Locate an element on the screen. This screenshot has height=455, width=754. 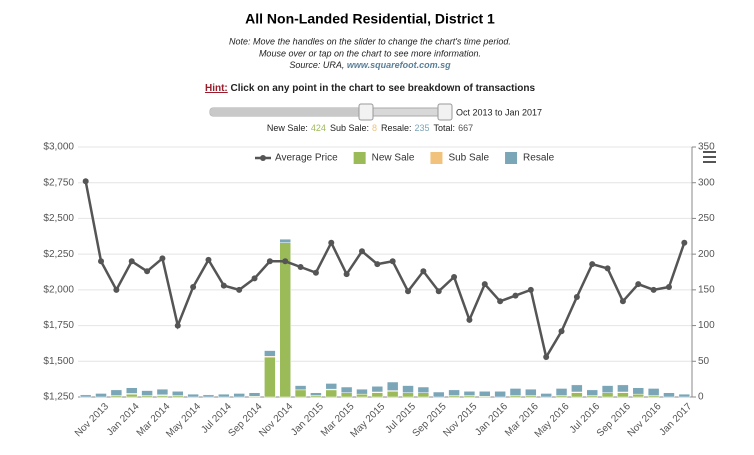
legend-label: Resale is located at coordinates (539, 158).